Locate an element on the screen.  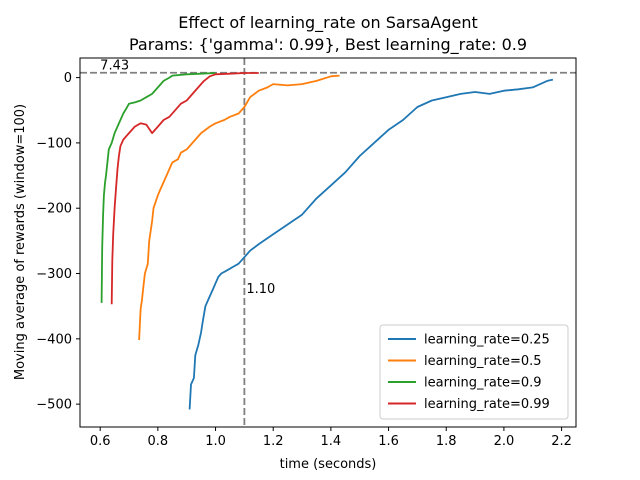
y-tick-label: −300 is located at coordinates (54, 274).